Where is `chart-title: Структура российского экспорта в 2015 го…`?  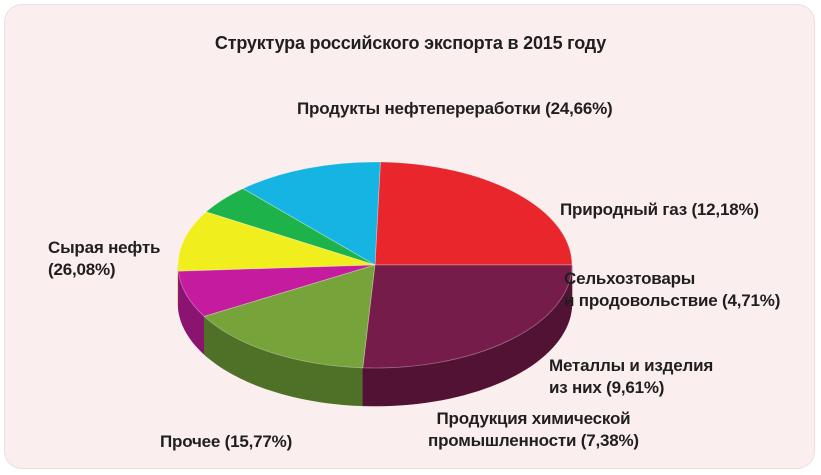 chart-title: Структура российского экспорта в 2015 го… is located at coordinates (410, 43).